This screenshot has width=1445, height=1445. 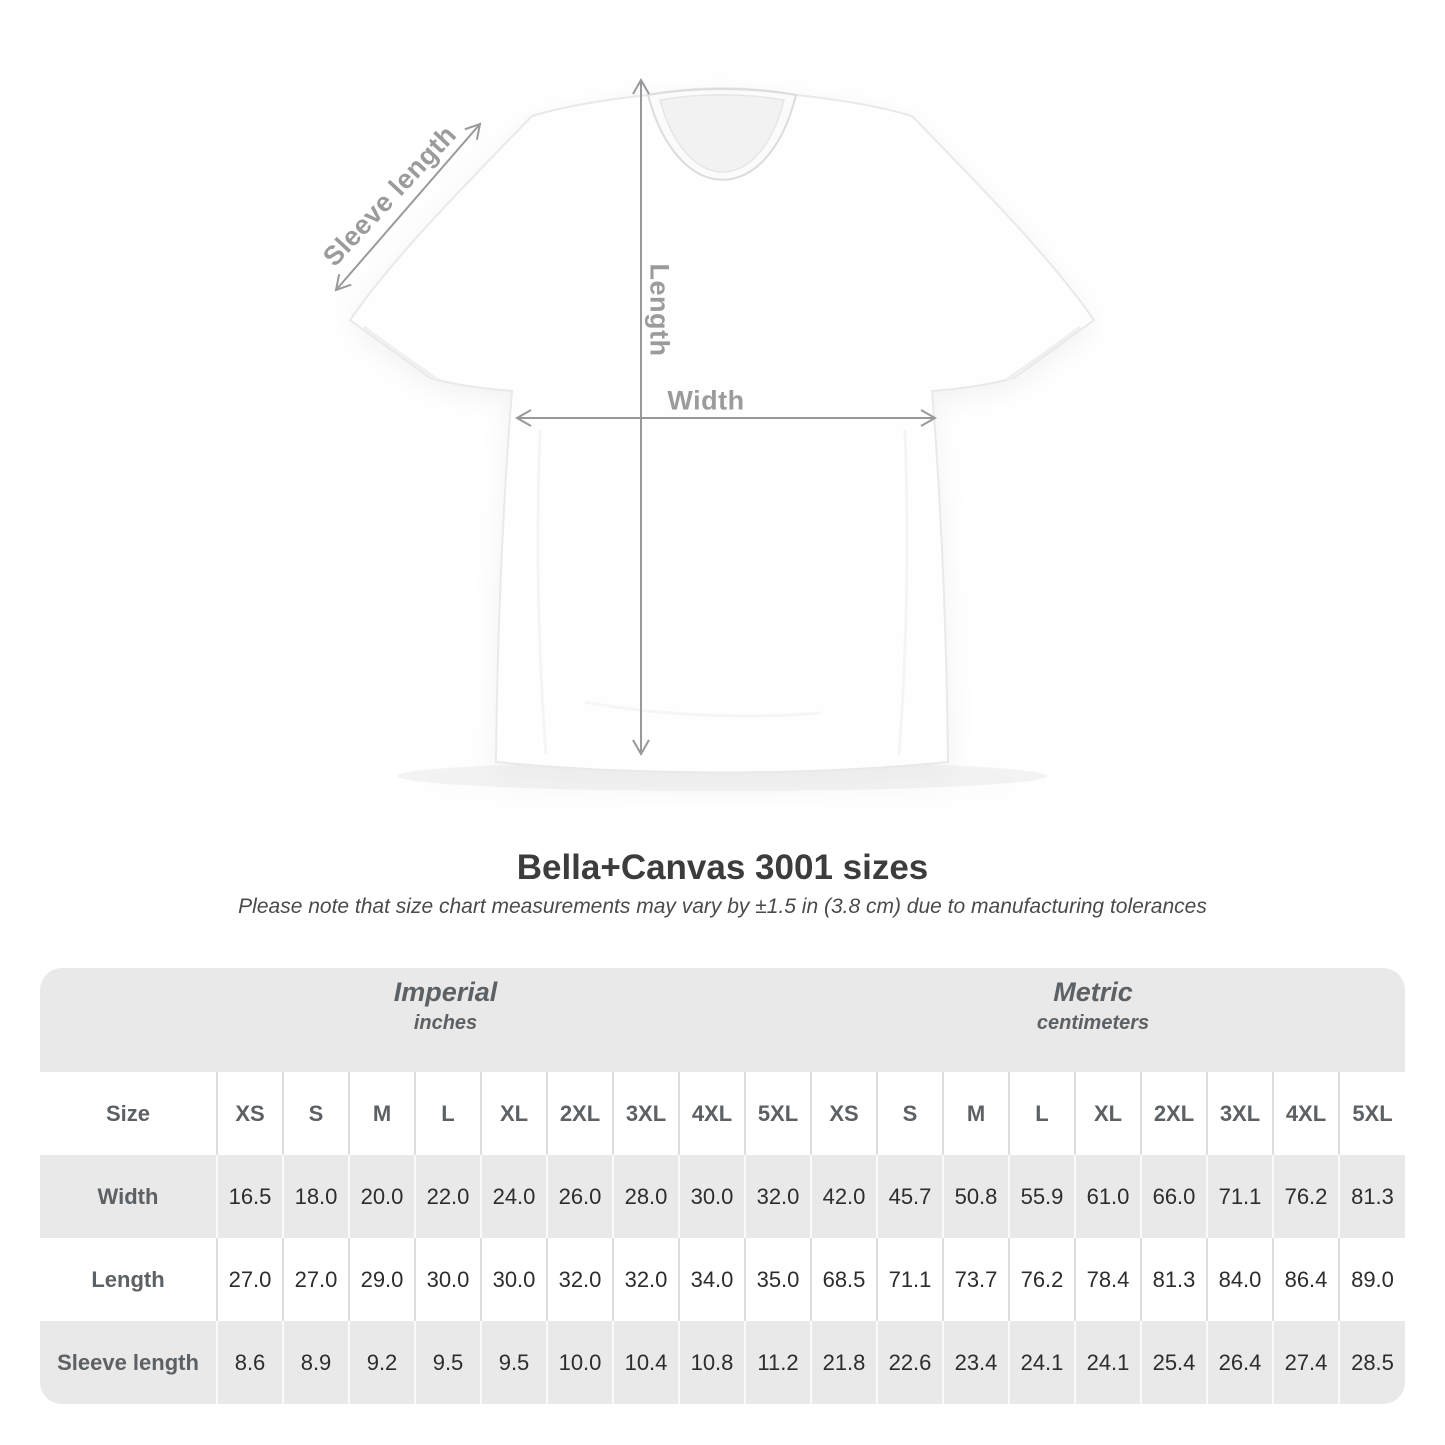 I want to click on imperial-unit: inches, so click(x=445, y=1023).